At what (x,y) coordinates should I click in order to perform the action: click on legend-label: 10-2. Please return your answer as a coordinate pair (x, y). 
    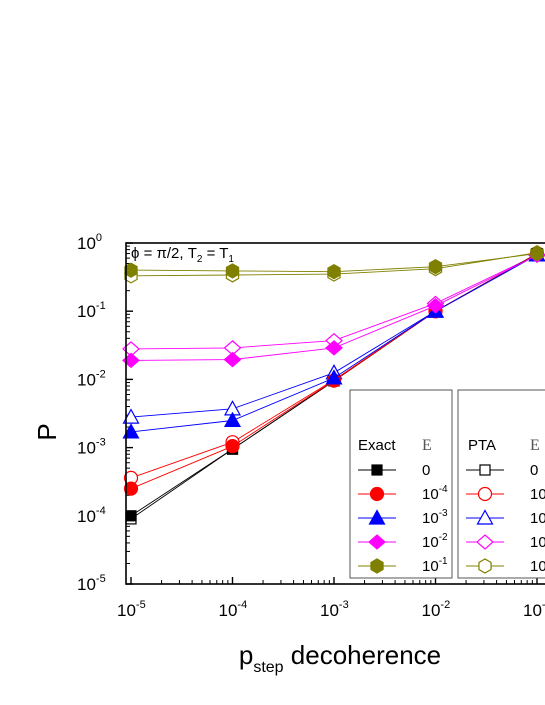
    Looking at the image, I should click on (435, 541).